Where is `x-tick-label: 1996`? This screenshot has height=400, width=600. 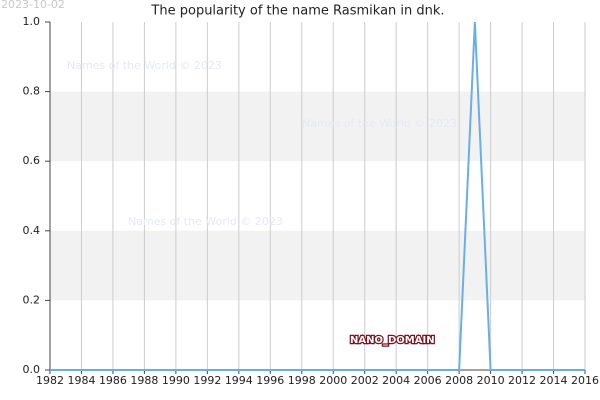 x-tick-label: 1996 is located at coordinates (270, 380).